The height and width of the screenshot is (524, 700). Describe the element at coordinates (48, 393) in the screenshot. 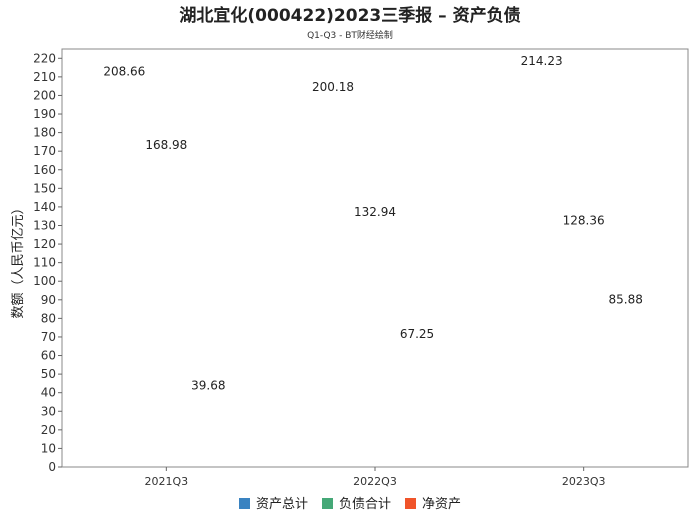

I see `y-tick-label-40: 40` at that location.